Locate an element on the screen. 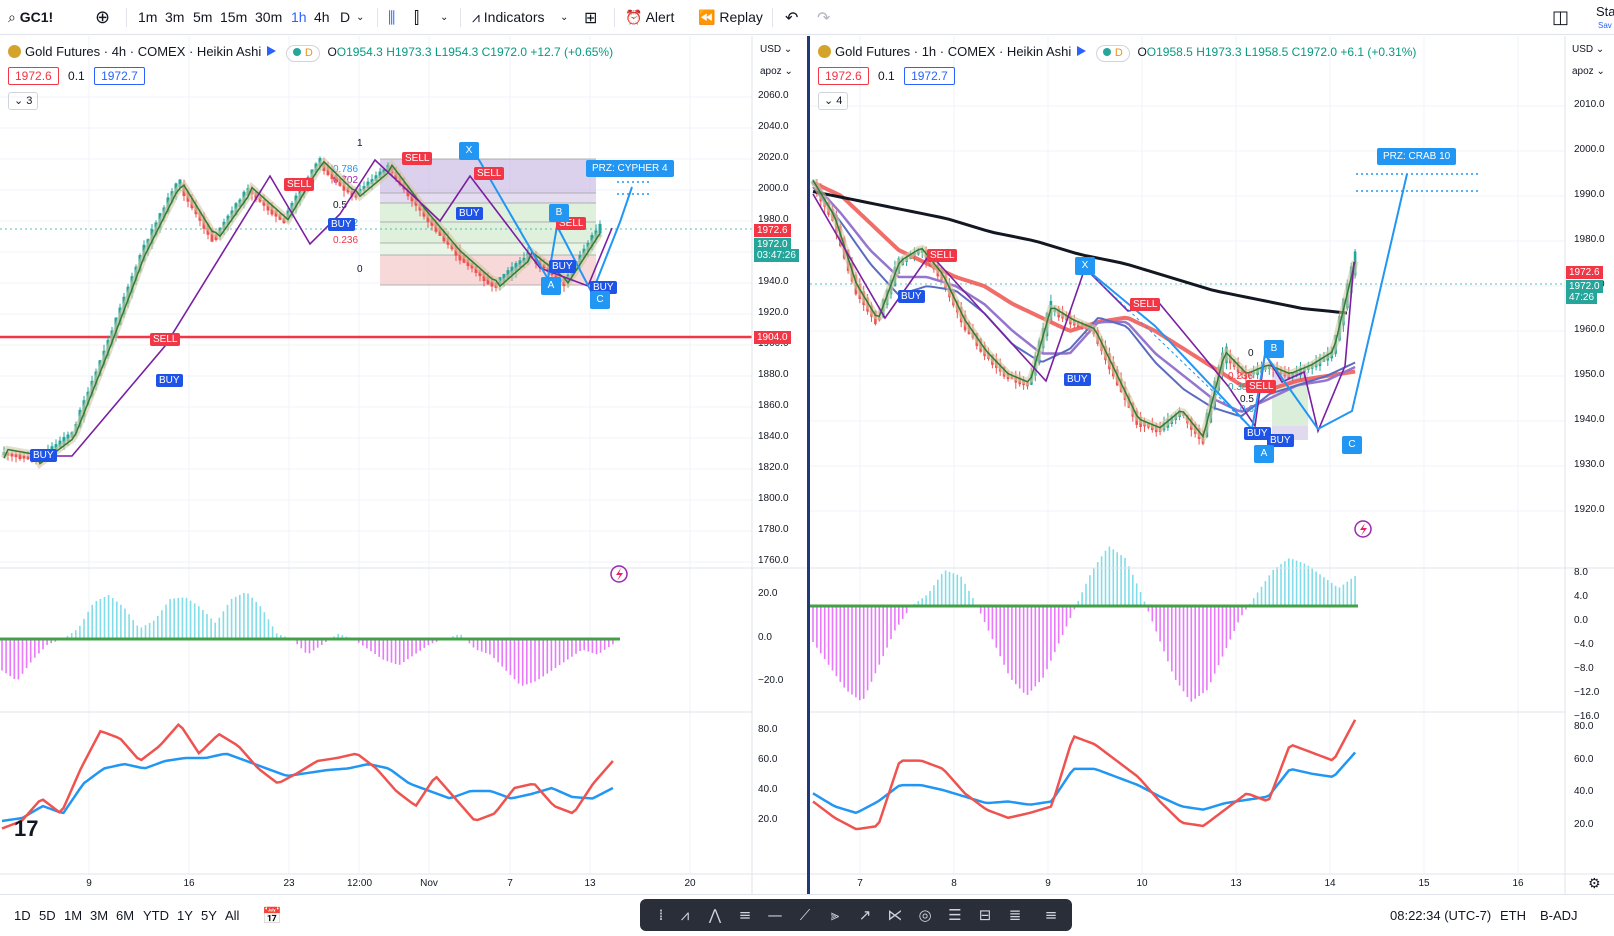 The width and height of the screenshot is (1614, 936). circle-tool-icon: ◎ is located at coordinates (925, 915).